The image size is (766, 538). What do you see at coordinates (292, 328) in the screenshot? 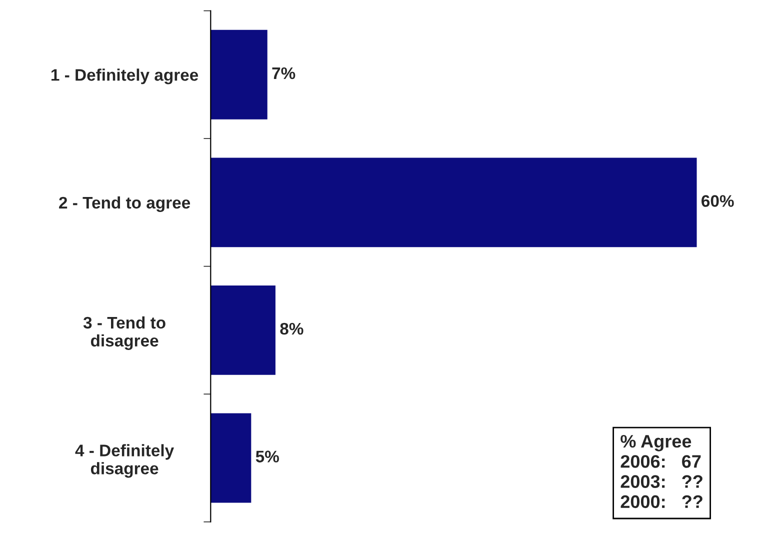
I see `data-label: 8%` at bounding box center [292, 328].